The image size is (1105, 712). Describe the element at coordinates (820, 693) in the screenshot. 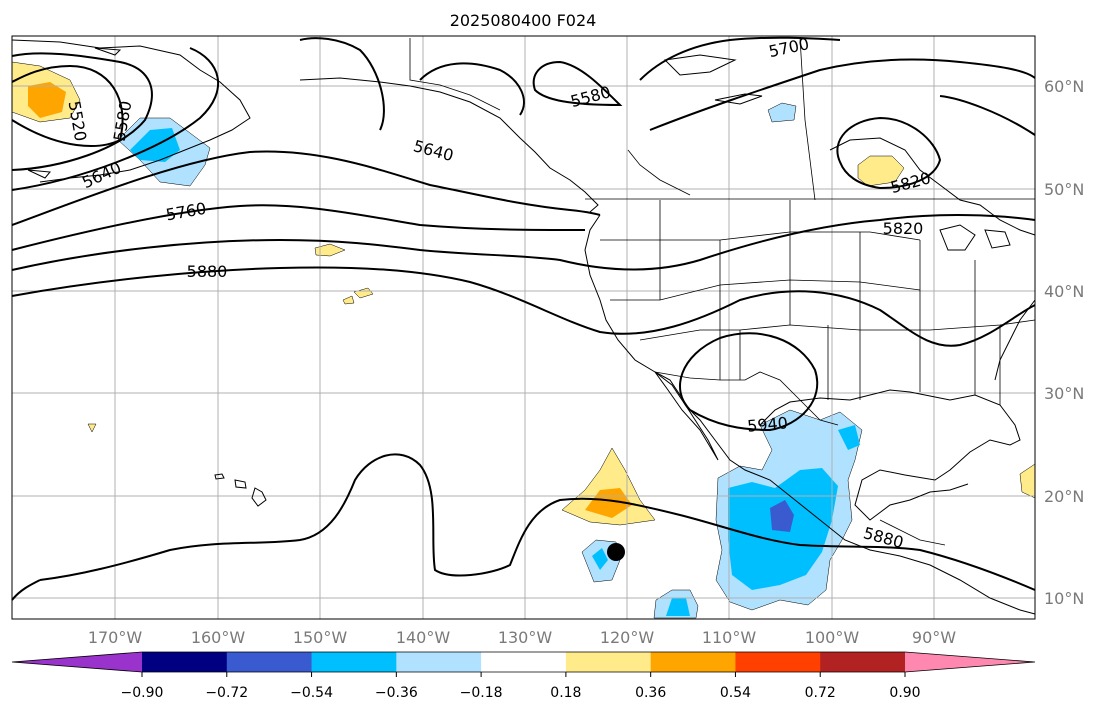

I see `colorbar-tick-label: 0.72` at that location.